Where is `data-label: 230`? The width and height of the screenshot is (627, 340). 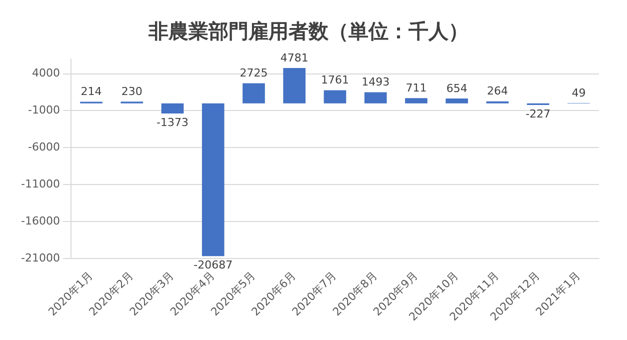
data-label: 230 is located at coordinates (131, 91).